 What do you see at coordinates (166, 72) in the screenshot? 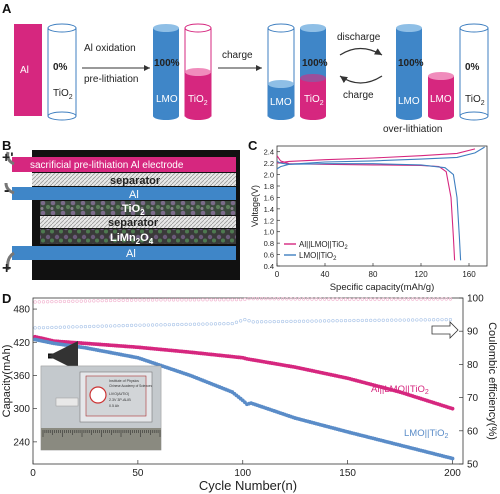
I see `cylinder-lmo-full` at bounding box center [166, 72].